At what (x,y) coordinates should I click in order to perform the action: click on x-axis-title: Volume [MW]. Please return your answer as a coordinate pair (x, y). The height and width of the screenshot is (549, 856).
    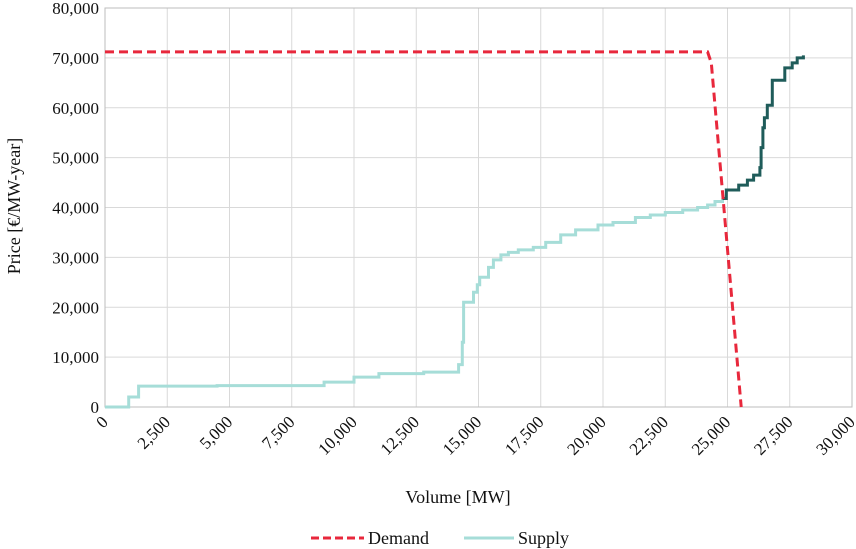
    Looking at the image, I should click on (457, 497).